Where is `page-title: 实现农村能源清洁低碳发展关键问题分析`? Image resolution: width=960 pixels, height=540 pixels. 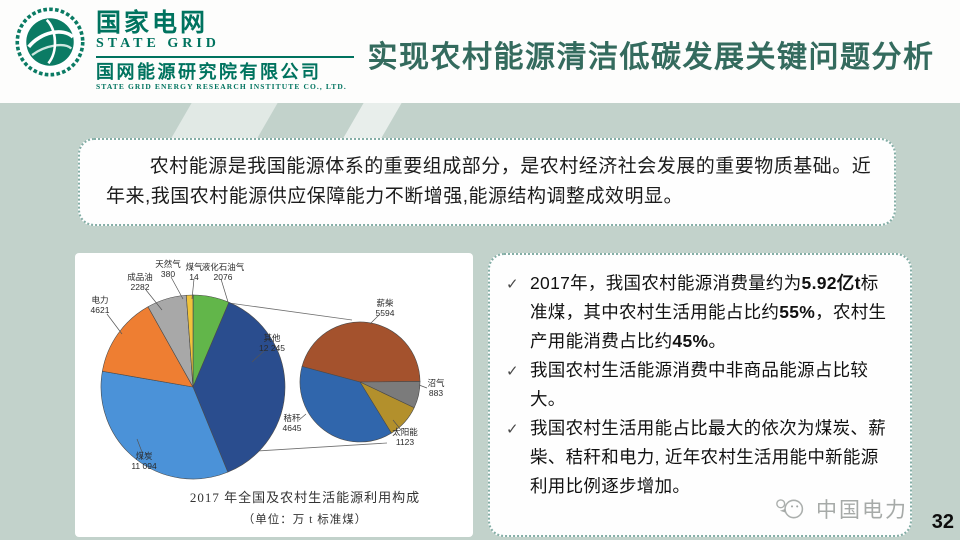 page-title: 实现农村能源清洁低碳发展关键问题分析 is located at coordinates (651, 57).